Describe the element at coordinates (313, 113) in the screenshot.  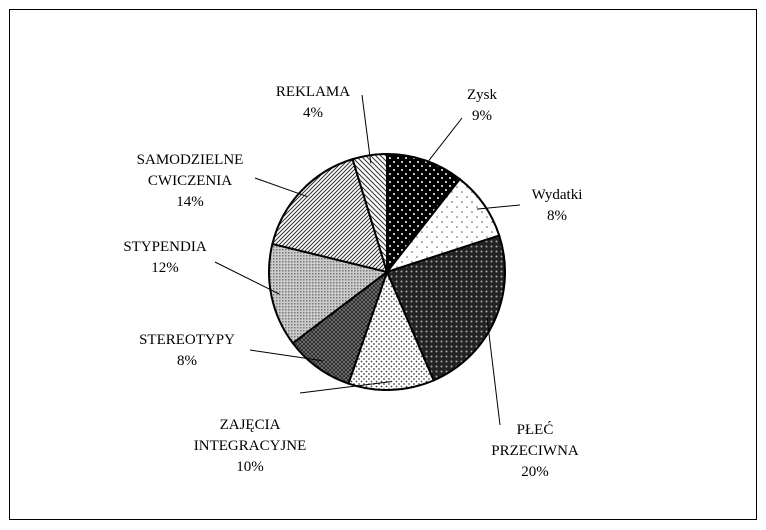
I see `value-label: 4%` at that location.